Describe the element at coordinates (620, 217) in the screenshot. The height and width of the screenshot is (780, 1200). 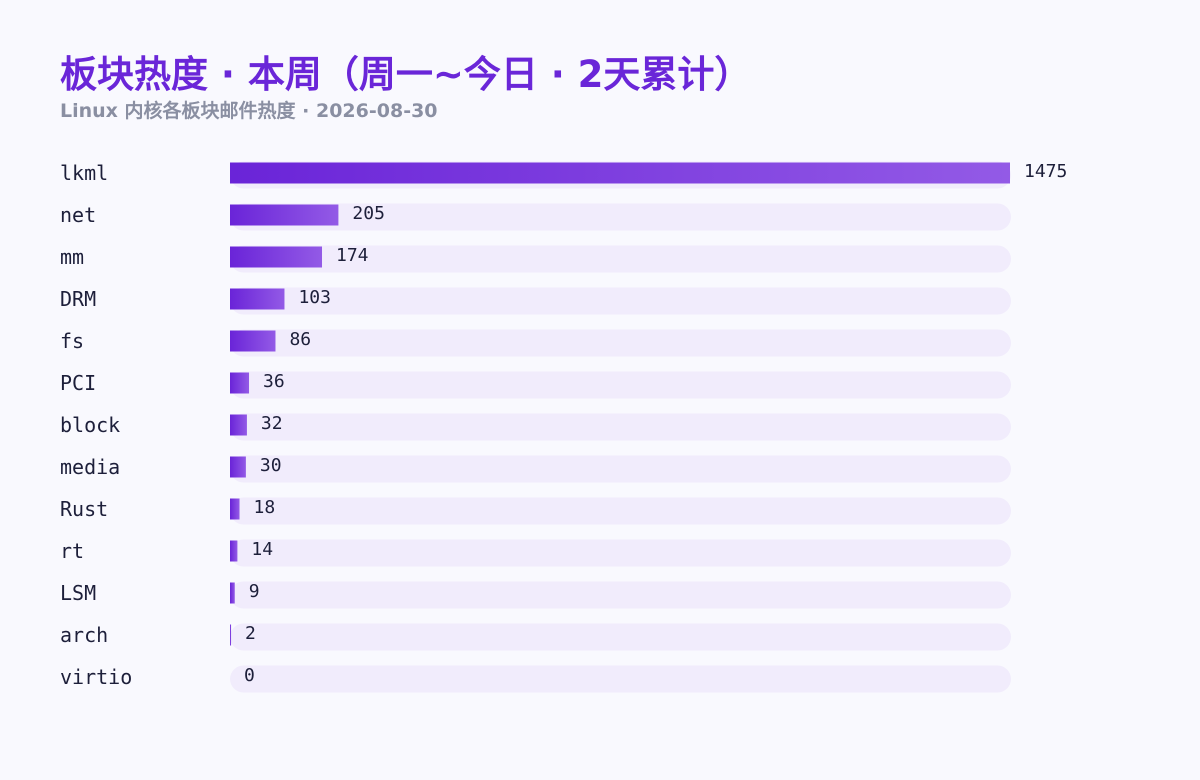
I see `bar-track-net` at that location.